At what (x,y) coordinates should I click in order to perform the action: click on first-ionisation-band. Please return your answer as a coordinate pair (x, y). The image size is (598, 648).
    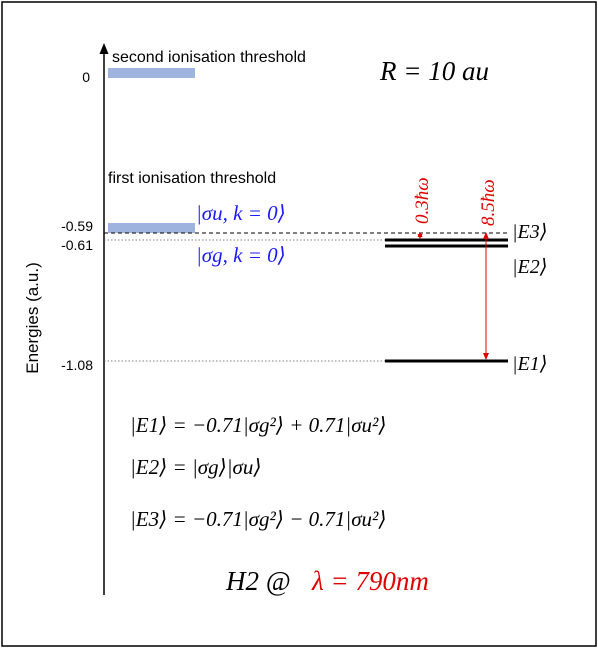
    Looking at the image, I should click on (151, 228).